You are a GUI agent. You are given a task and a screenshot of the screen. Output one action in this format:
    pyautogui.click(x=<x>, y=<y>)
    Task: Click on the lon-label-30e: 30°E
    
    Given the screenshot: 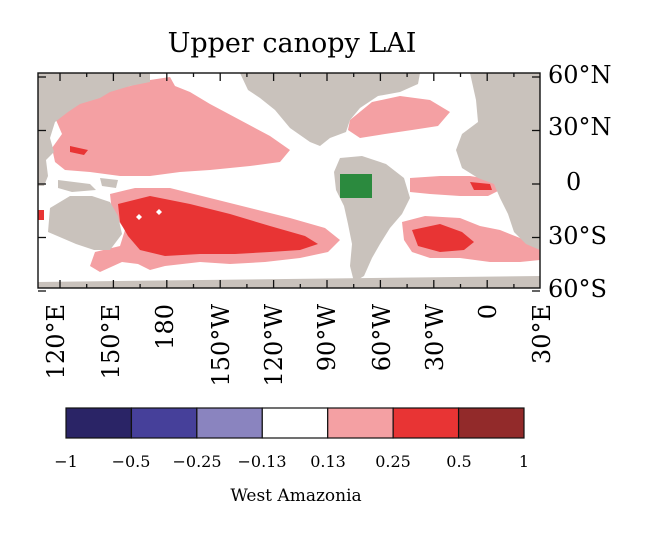 What is the action you would take?
    pyautogui.click(x=542, y=334)
    